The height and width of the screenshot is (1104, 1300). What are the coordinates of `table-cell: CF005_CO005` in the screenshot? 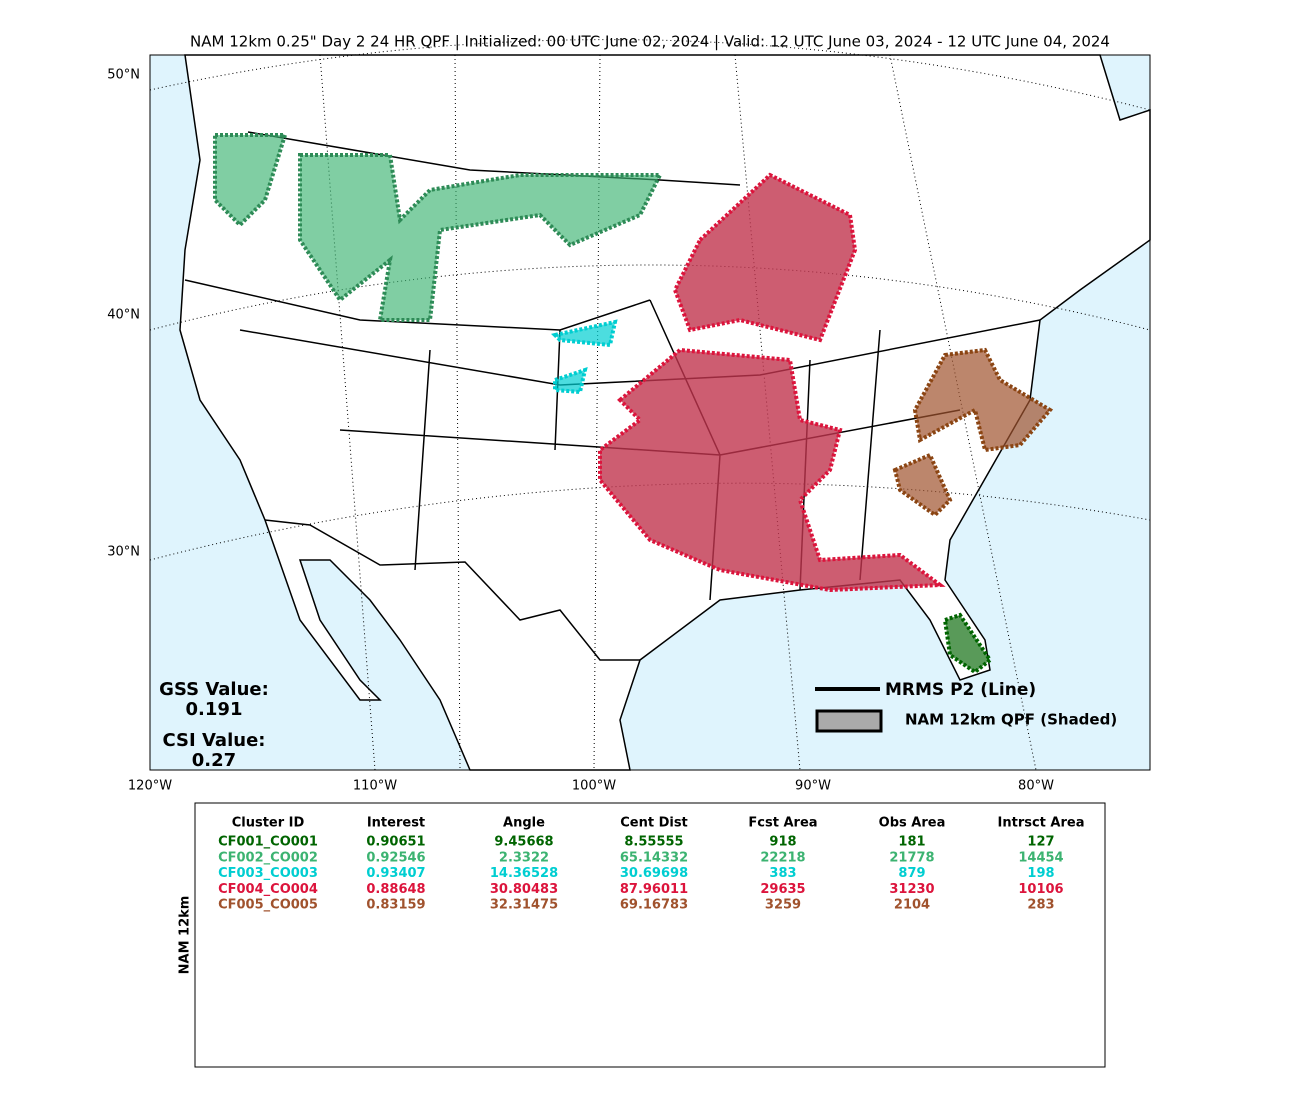 It's located at (268, 905).